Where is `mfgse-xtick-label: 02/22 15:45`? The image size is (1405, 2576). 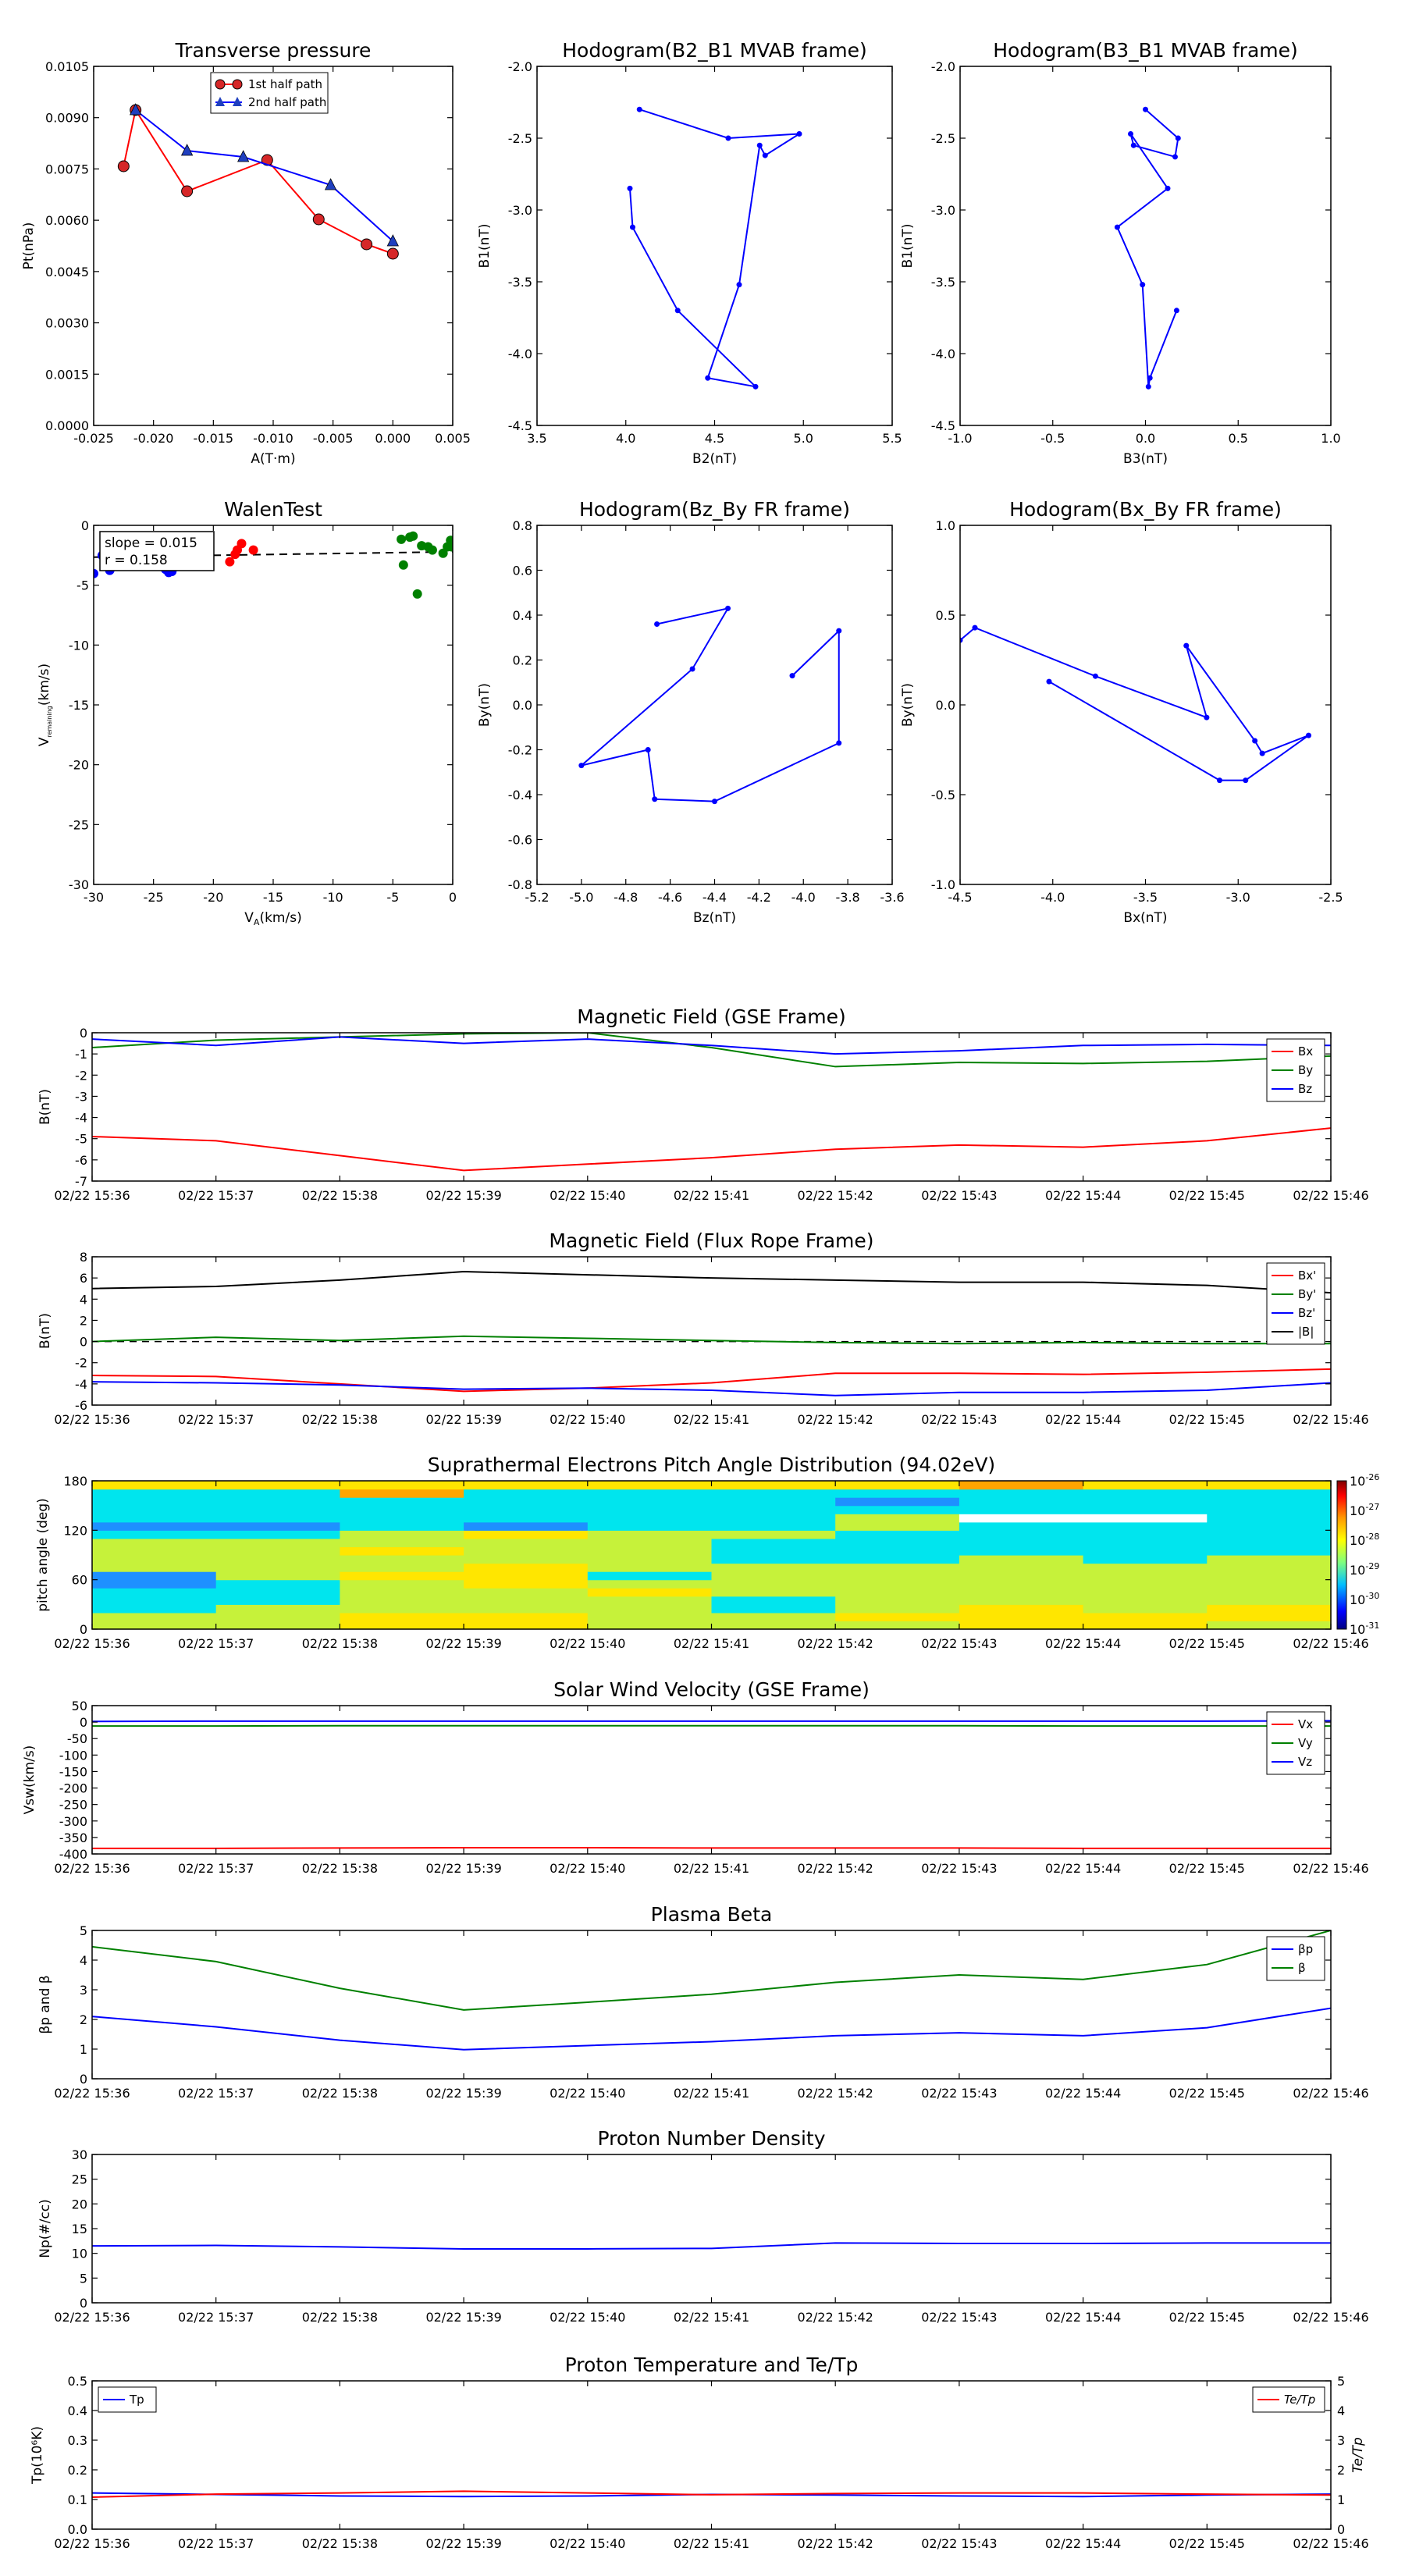
mfgse-xtick-label: 02/22 15:45 is located at coordinates (1207, 1195).